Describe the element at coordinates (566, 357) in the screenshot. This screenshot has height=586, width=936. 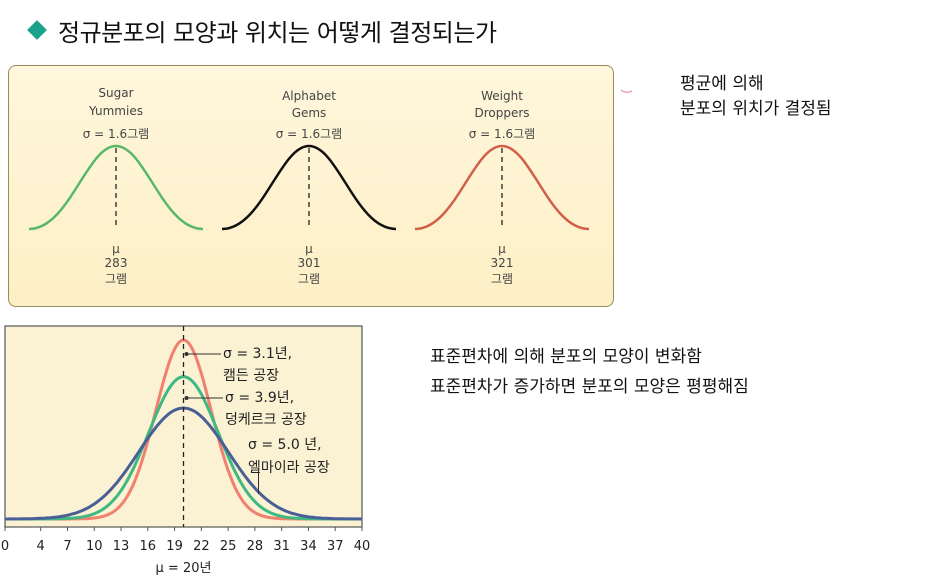
I see `sigma-note-line1: 표준편차에 의해 분포의 모양이 변화함` at that location.